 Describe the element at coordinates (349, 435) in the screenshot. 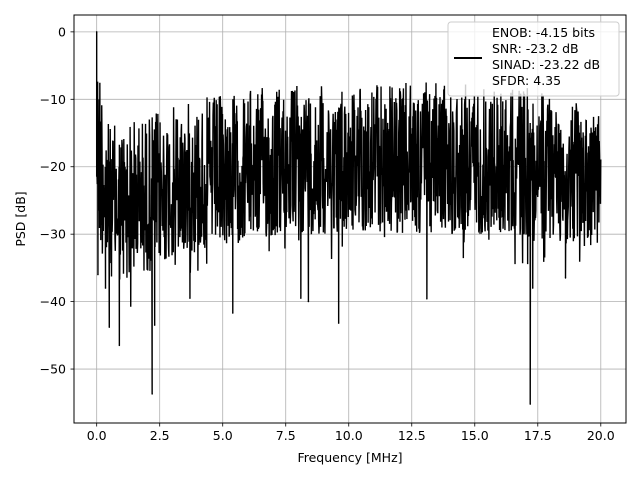

I see `x-tick-label: 10.0` at that location.